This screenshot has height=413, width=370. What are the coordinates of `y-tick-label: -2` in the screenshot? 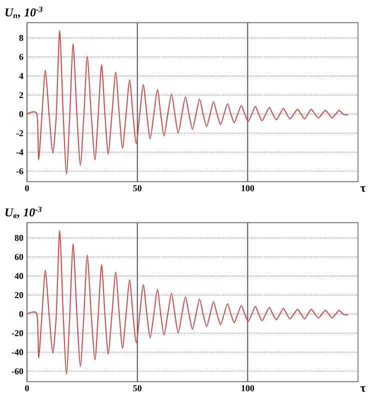 It's located at (20, 133).